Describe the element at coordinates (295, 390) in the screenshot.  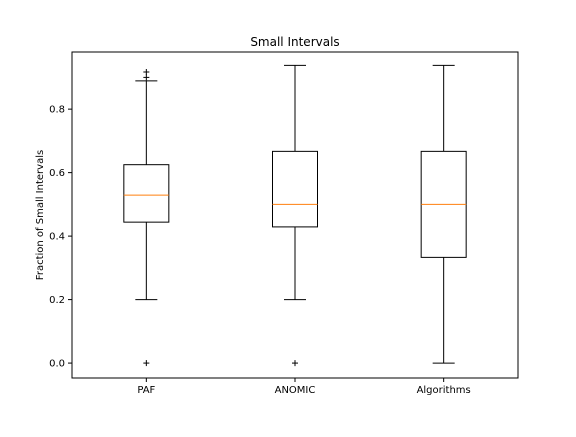
I see `x-tick-label: ANOMIC` at that location.